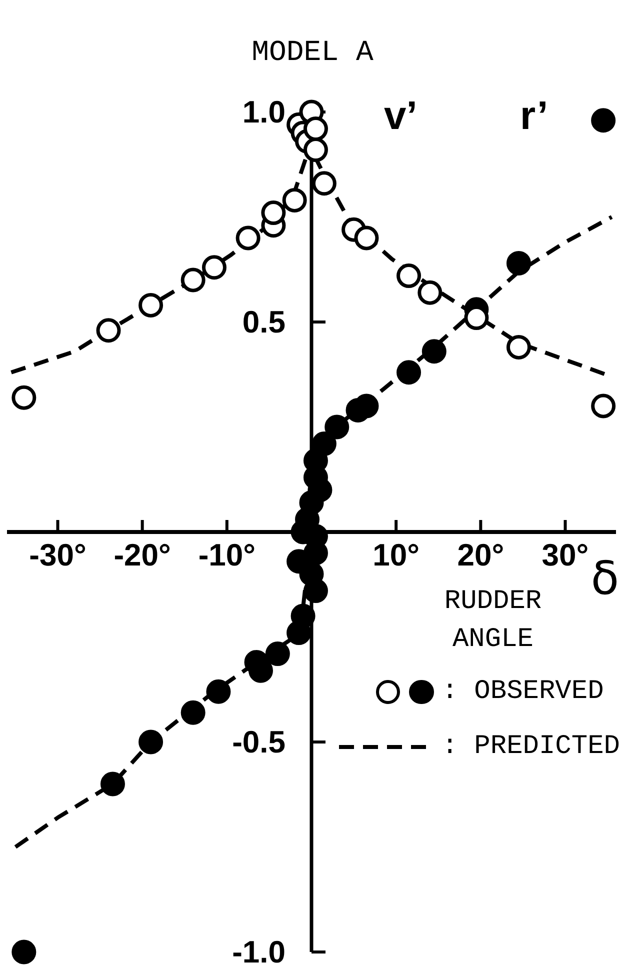  What do you see at coordinates (531, 747) in the screenshot?
I see `legend-label: : PREDICTED` at bounding box center [531, 747].